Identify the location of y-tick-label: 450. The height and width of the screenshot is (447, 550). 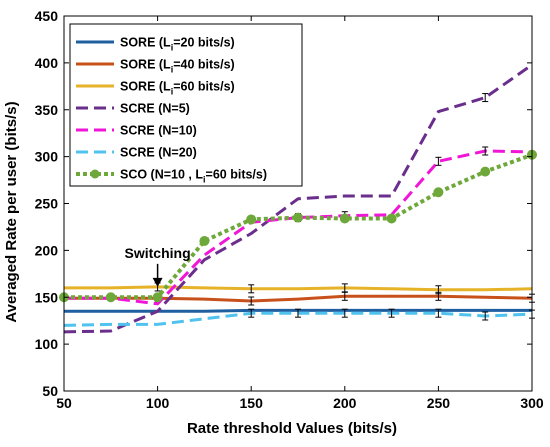
(47, 16).